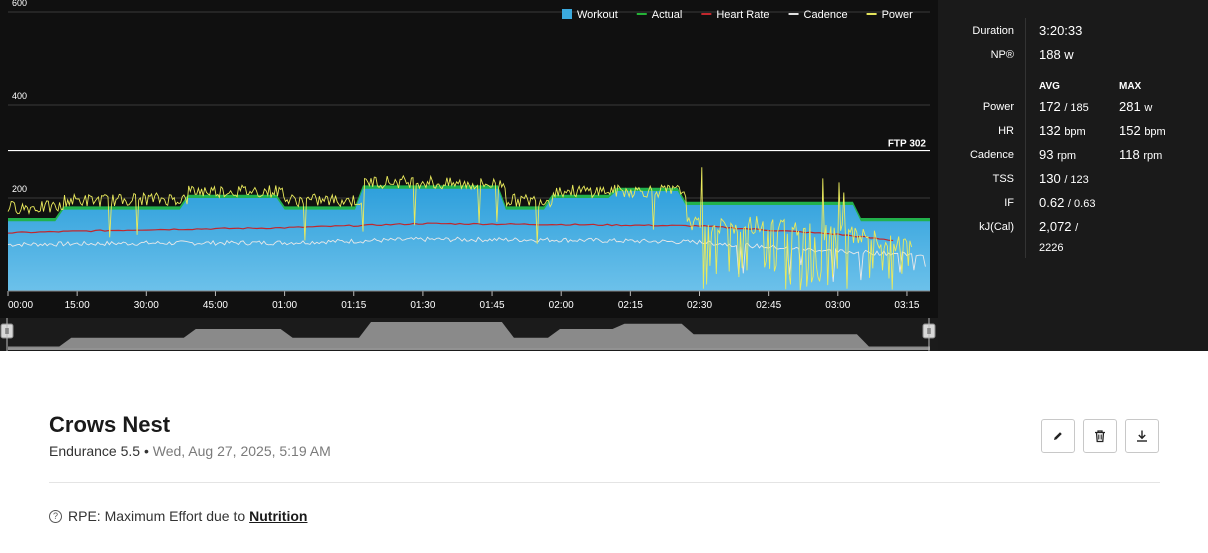 This screenshot has height=553, width=1208. I want to click on stat-label: TSS, so click(1003, 179).